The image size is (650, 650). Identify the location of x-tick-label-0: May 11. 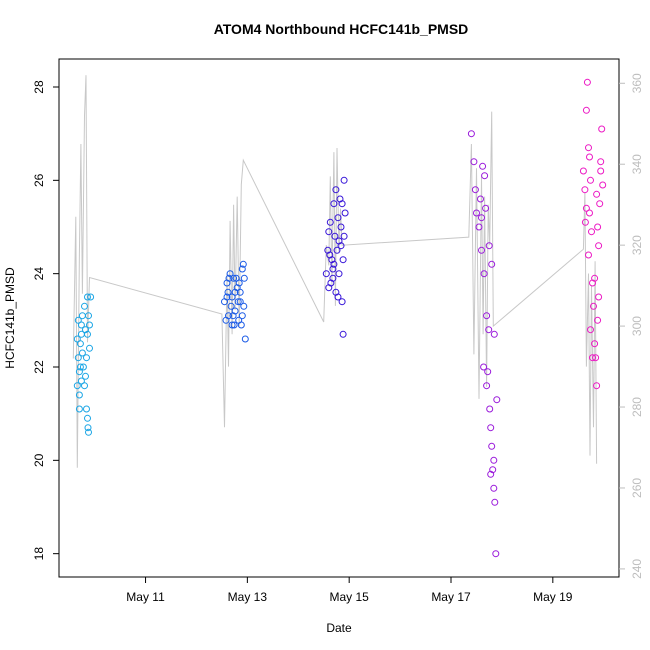
(145, 597).